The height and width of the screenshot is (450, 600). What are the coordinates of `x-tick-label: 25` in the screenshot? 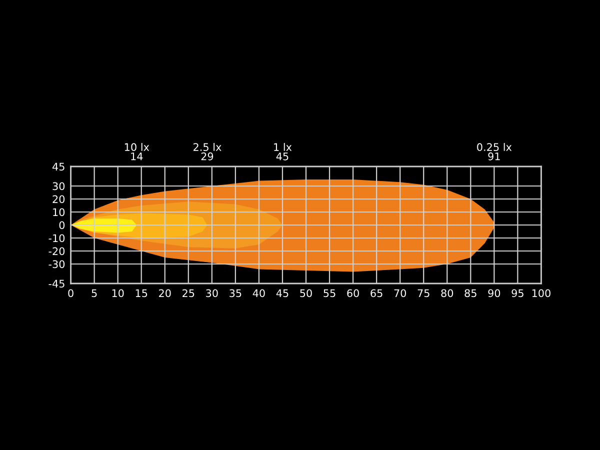 It's located at (188, 293).